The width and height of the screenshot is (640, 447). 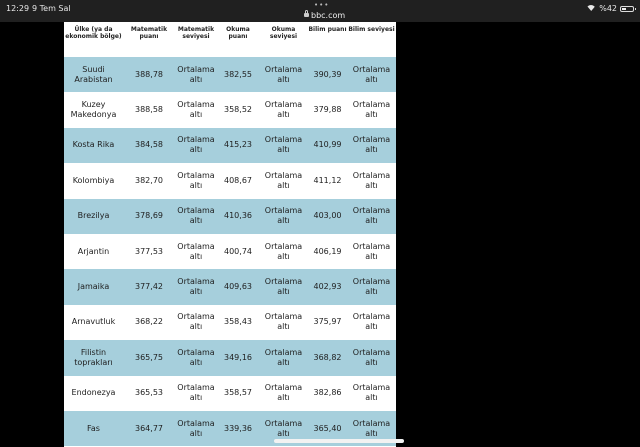 What do you see at coordinates (93, 287) in the screenshot?
I see `cell-country: Jamaika` at bounding box center [93, 287].